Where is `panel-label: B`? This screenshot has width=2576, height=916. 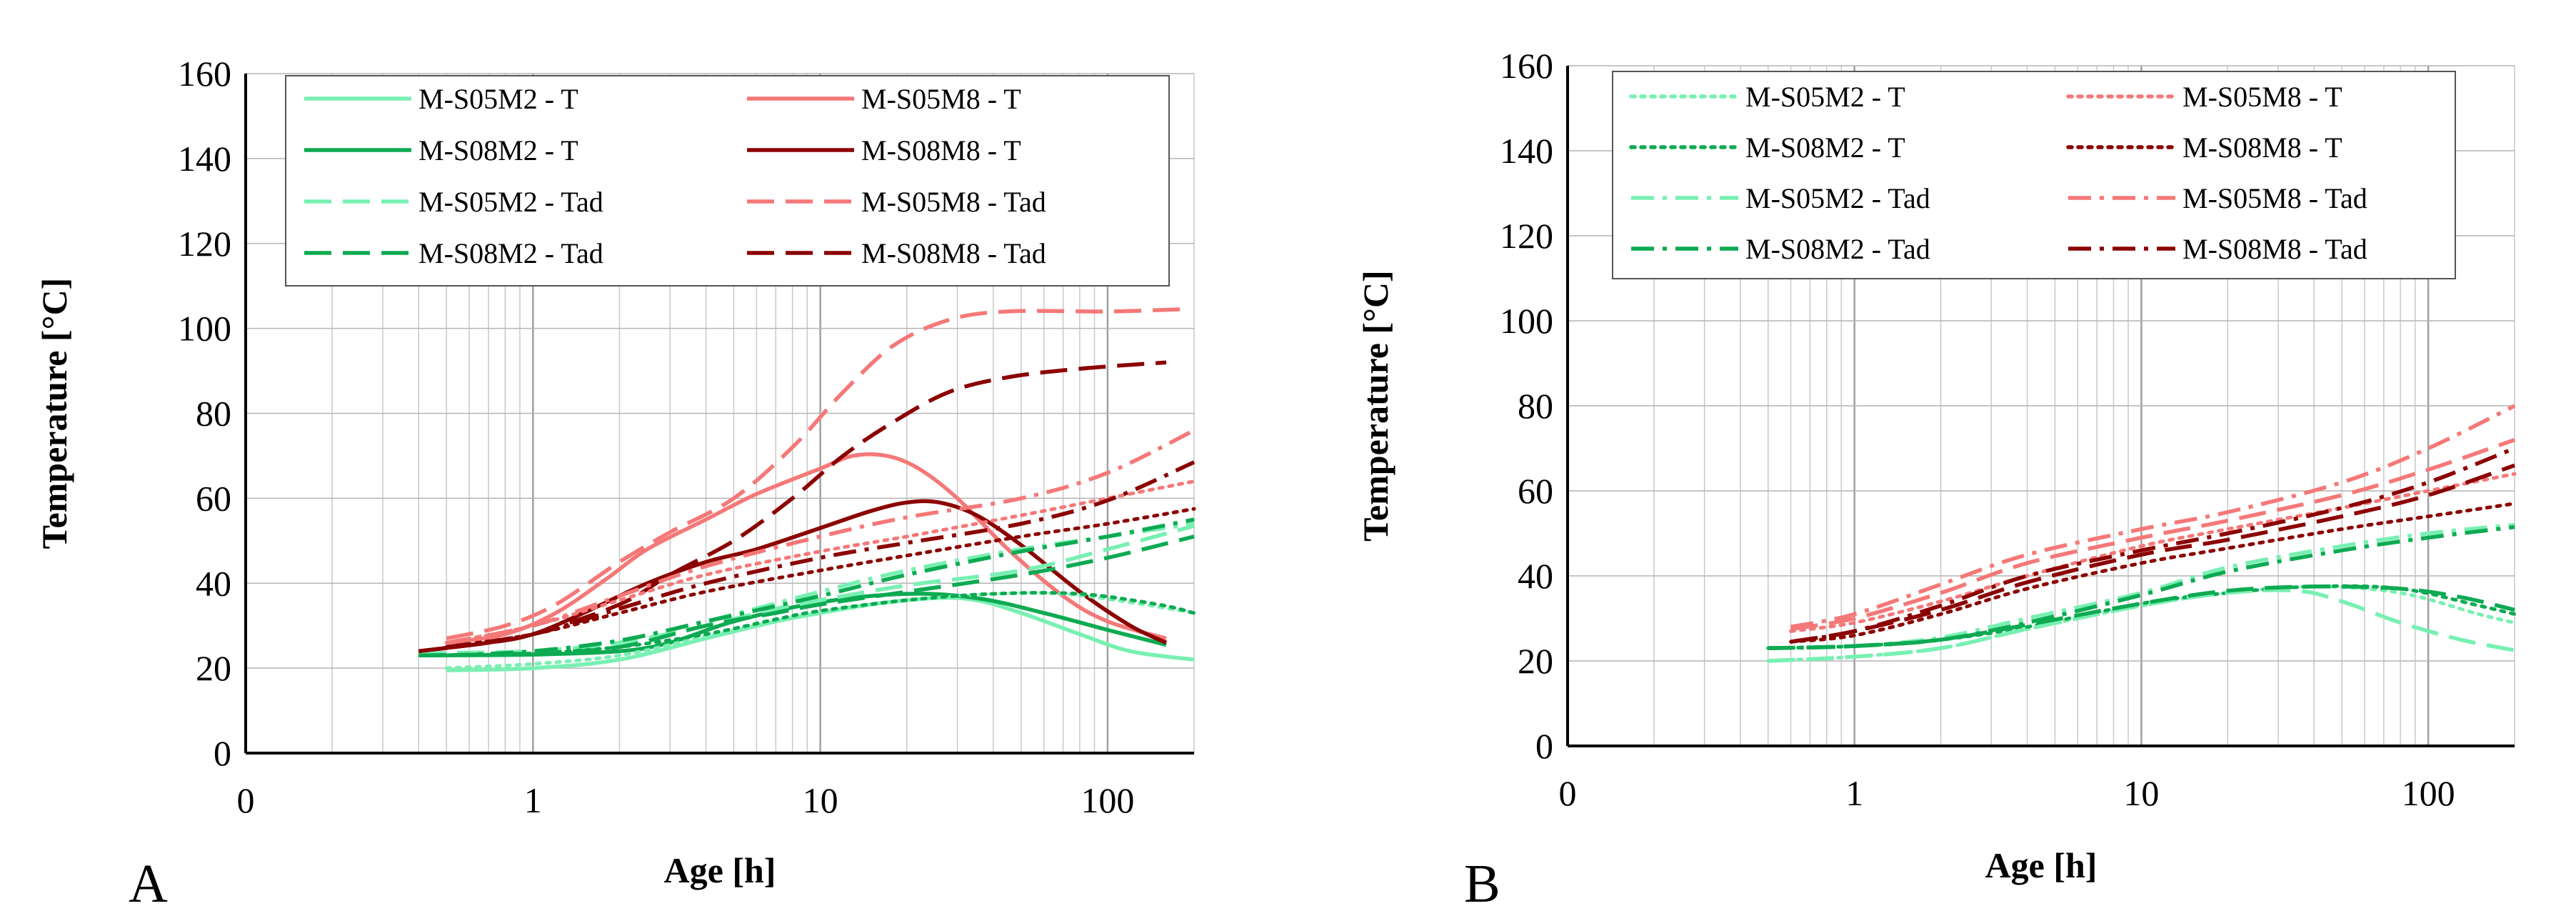 panel-label: B is located at coordinates (1482, 883).